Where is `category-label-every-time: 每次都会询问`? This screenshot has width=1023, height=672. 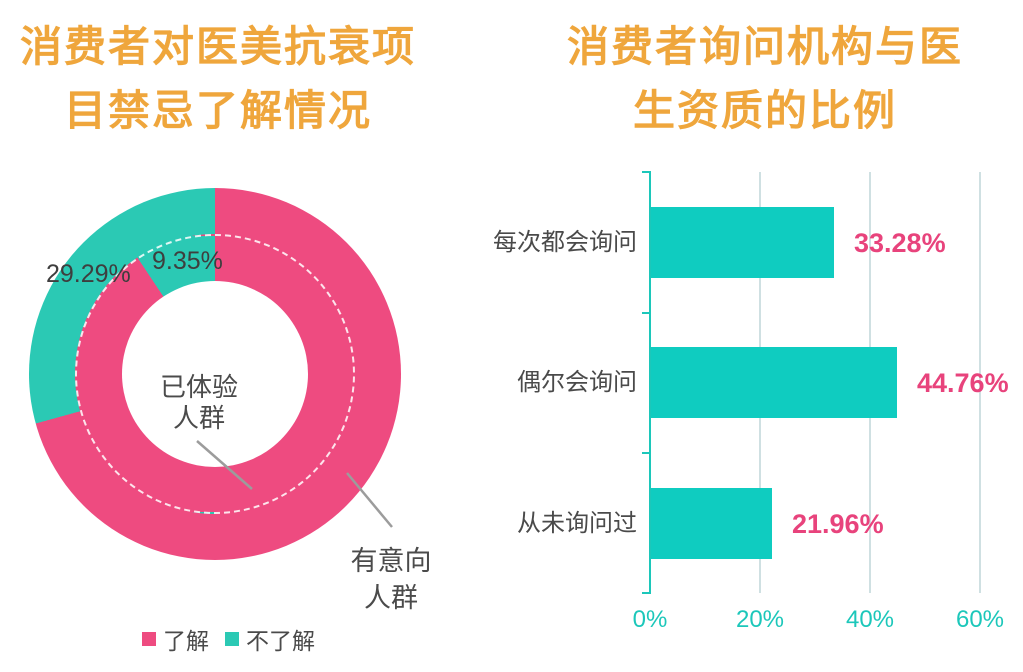 category-label-every-time: 每次都会询问 is located at coordinates (565, 242).